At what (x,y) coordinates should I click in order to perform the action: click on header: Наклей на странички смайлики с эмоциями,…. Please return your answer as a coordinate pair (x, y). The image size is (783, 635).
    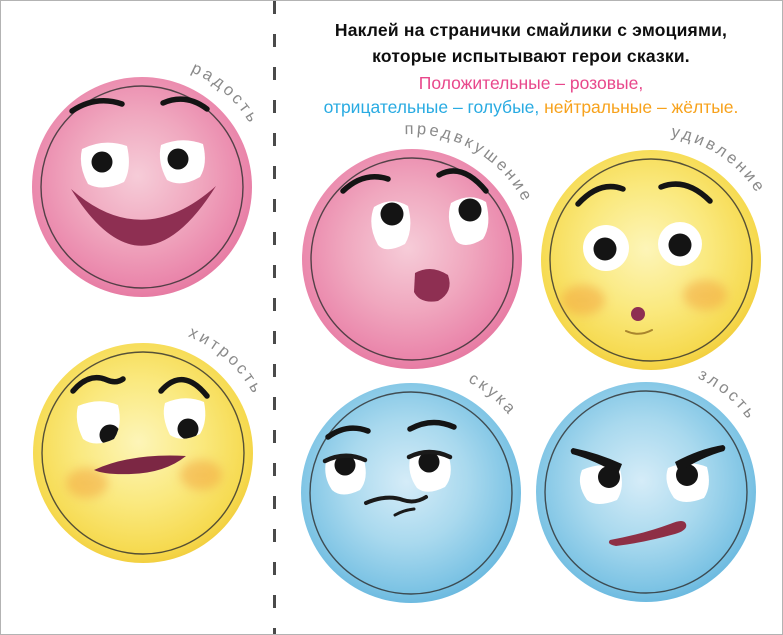
    Looking at the image, I should click on (531, 68).